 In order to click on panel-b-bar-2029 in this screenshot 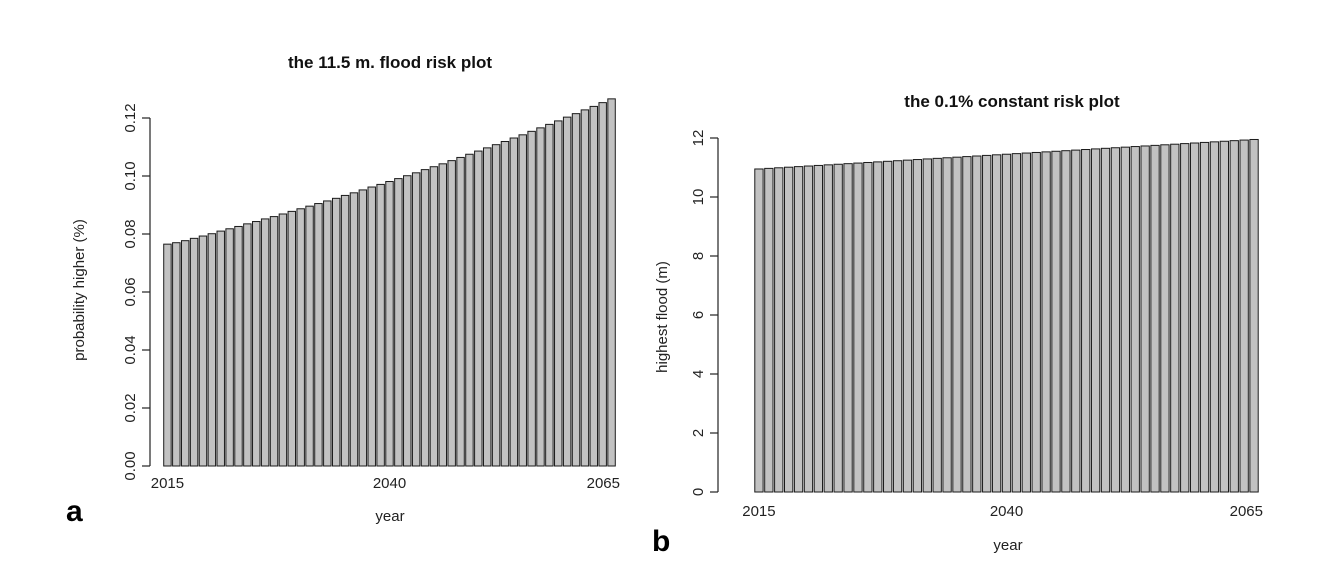, I will do `click(897, 326)`.